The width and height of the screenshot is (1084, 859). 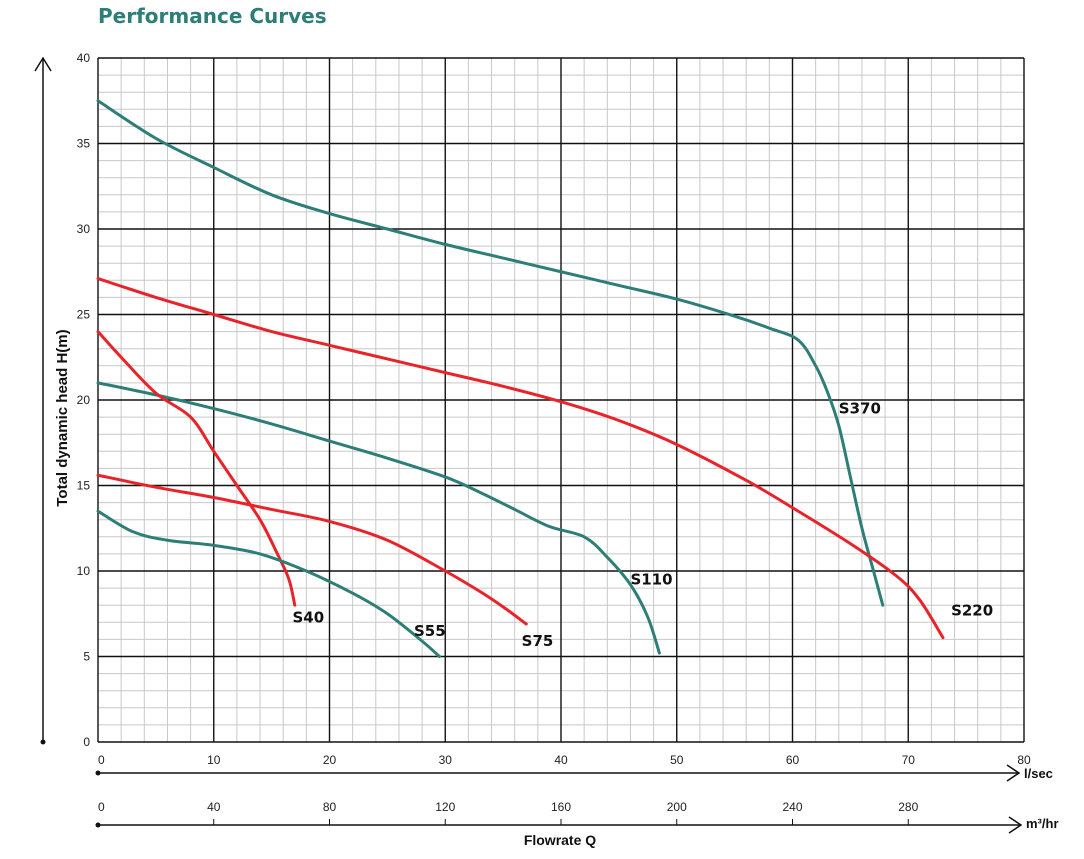 What do you see at coordinates (84, 229) in the screenshot?
I see `y-tick-label: 30` at bounding box center [84, 229].